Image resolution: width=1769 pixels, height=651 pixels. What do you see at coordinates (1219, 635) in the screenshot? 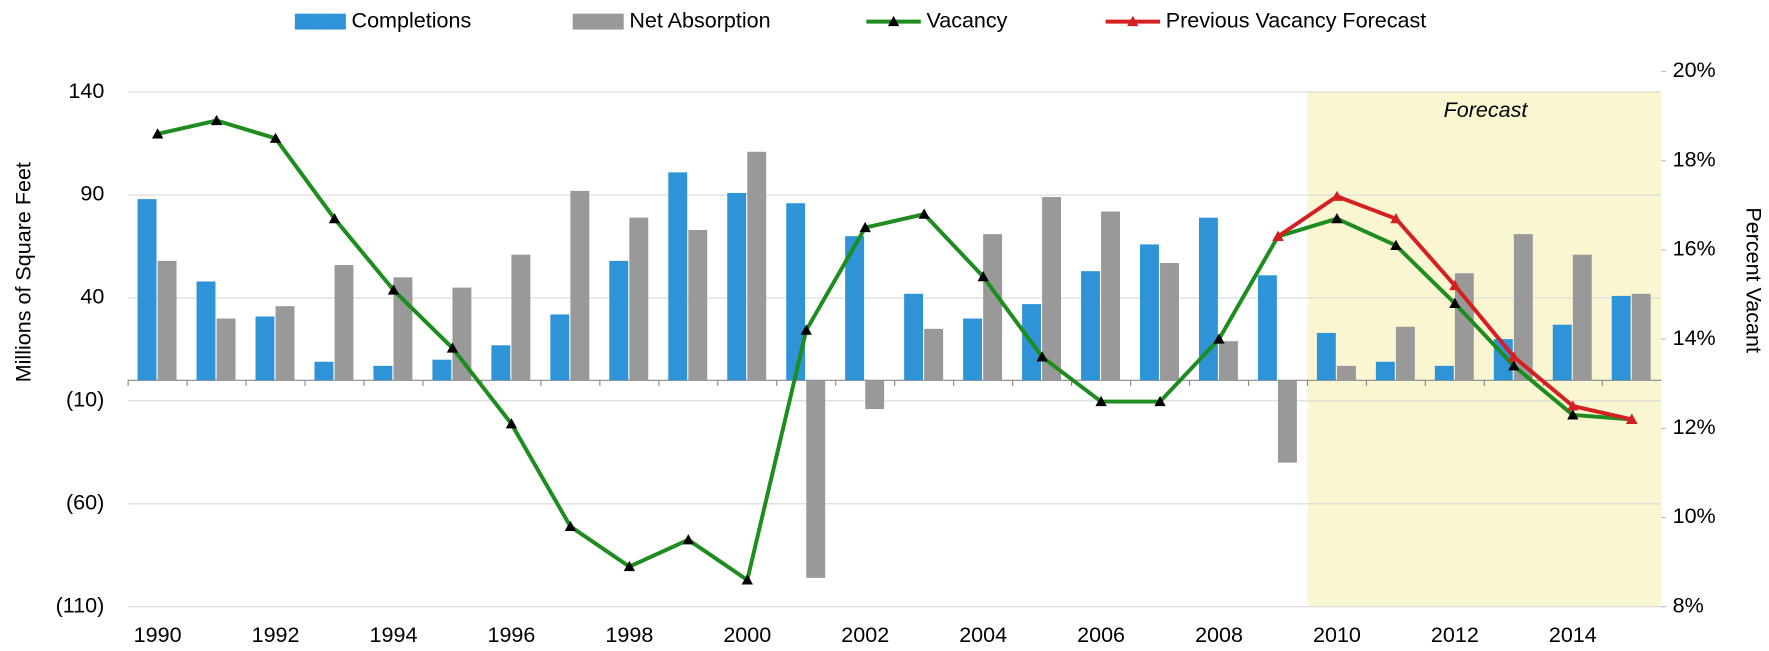
I see `x-tick-label: 2008` at bounding box center [1219, 635].